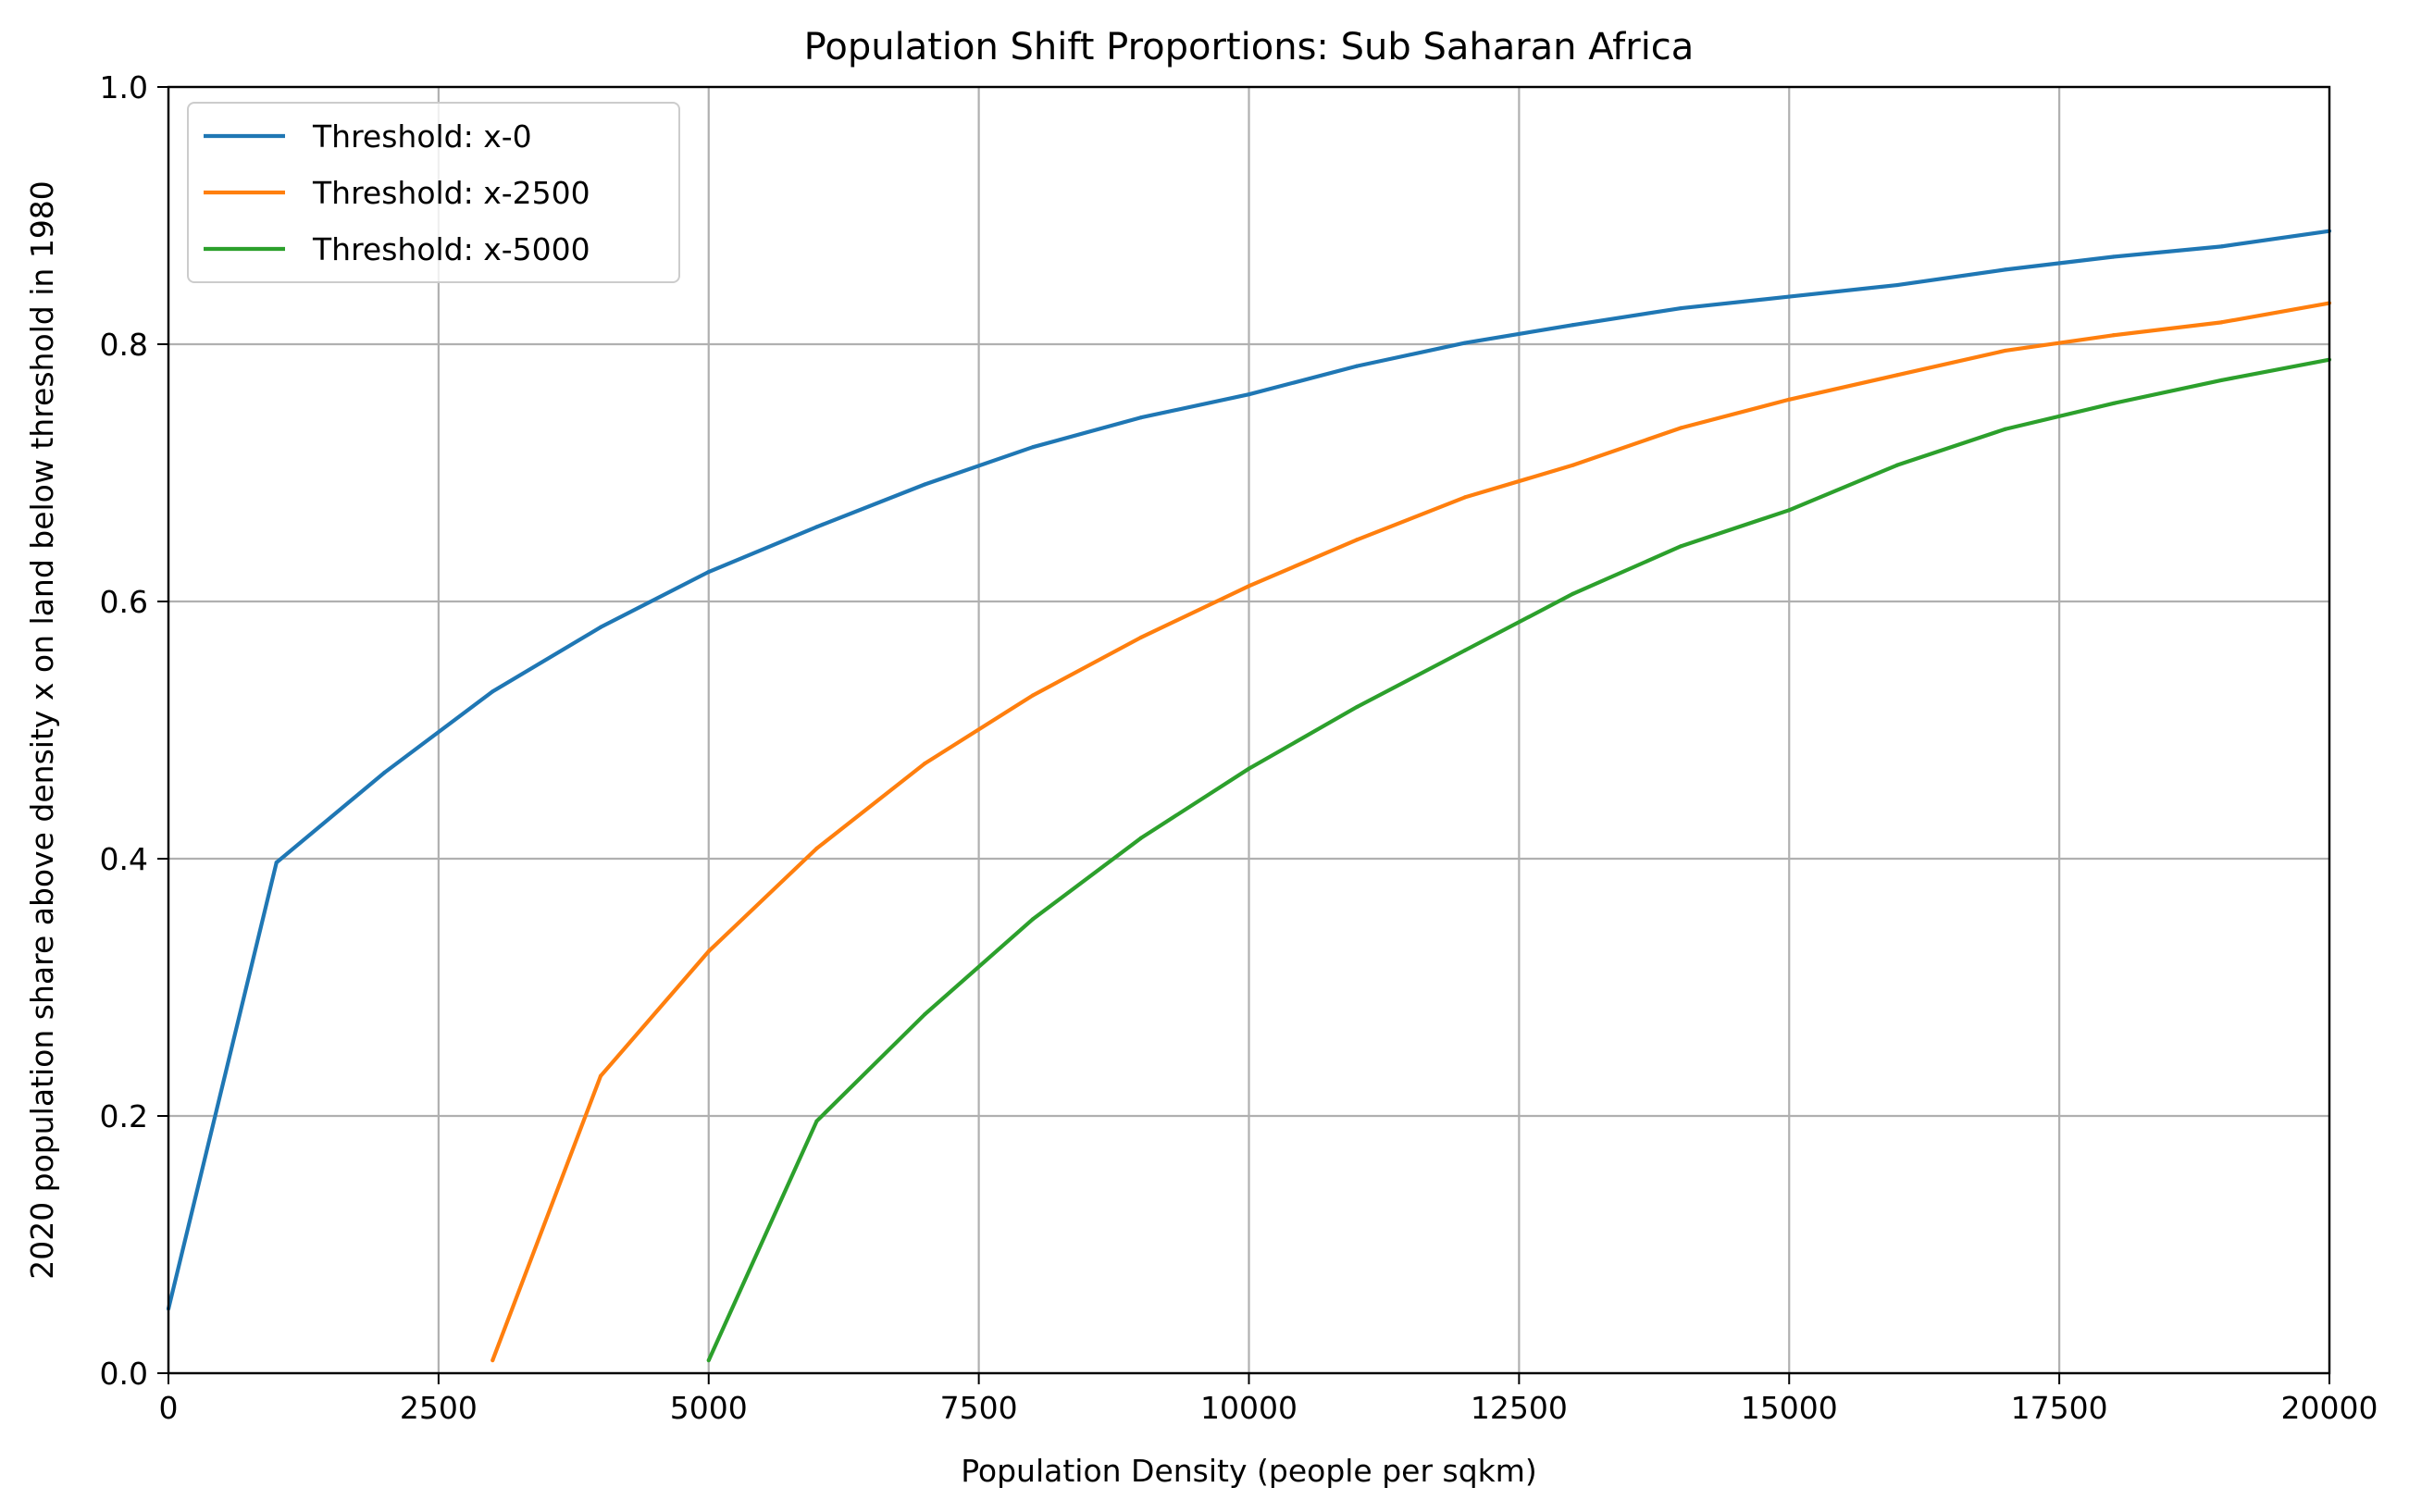  Describe the element at coordinates (2329, 1408) in the screenshot. I see `x-tick-label: 20000` at that location.